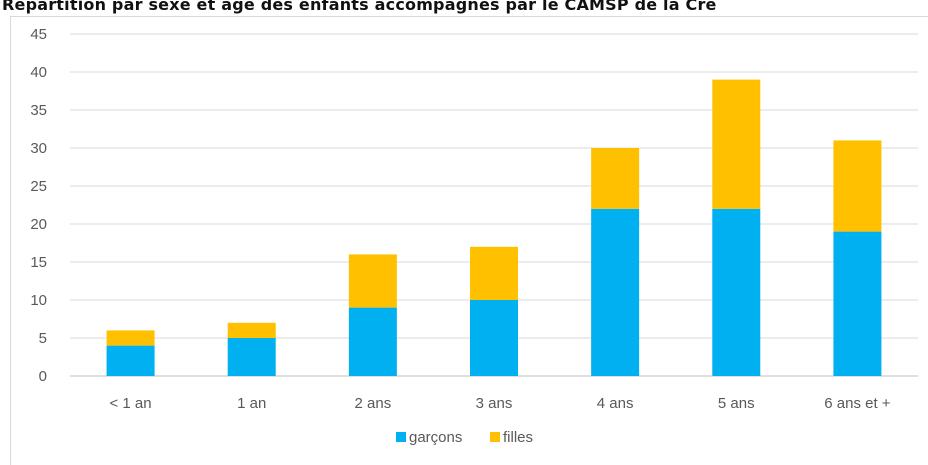 Image resolution: width=928 pixels, height=465 pixels. Describe the element at coordinates (251, 403) in the screenshot. I see `x-tick-label: 1 an` at that location.